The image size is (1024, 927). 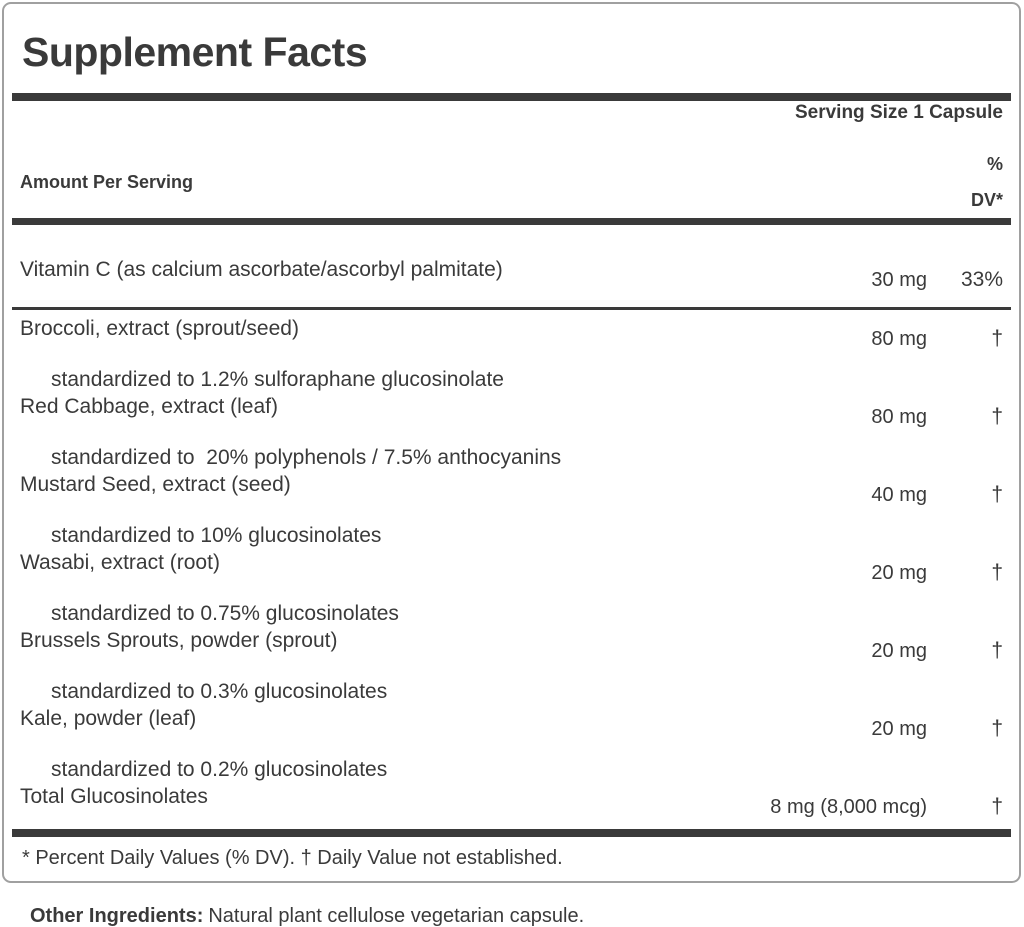 What do you see at coordinates (107, 181) in the screenshot?
I see `amount-per-serving-header: Amount Per Serving` at bounding box center [107, 181].